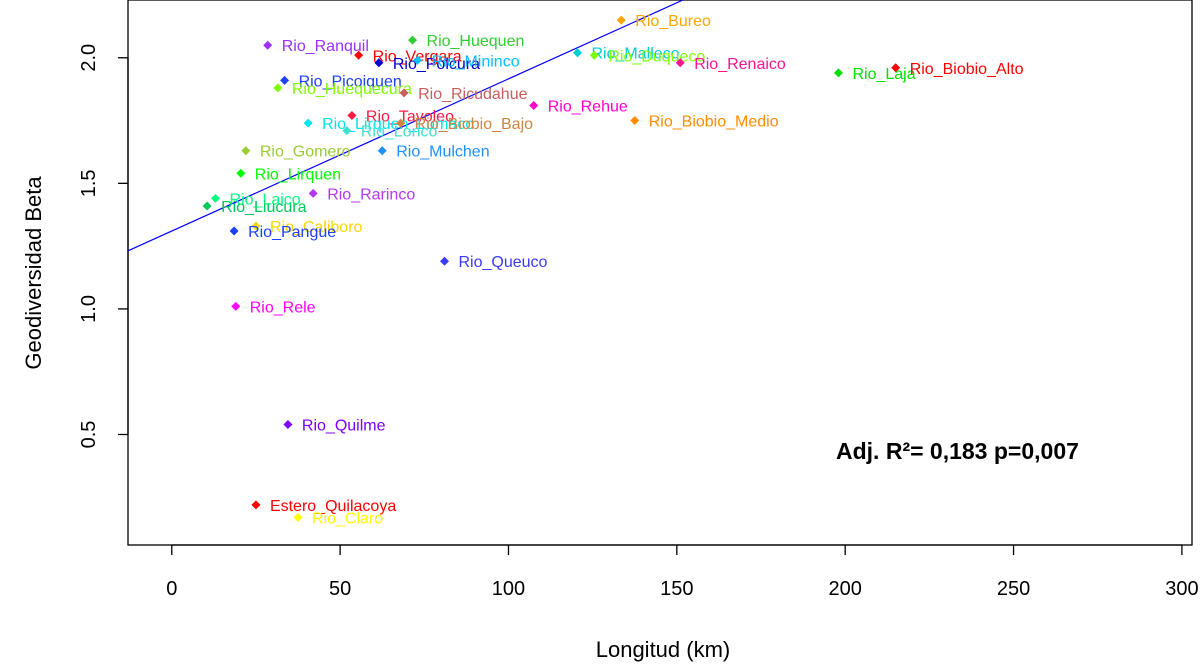  What do you see at coordinates (663, 649) in the screenshot?
I see `x-axis-title: Longitud (km)` at bounding box center [663, 649].